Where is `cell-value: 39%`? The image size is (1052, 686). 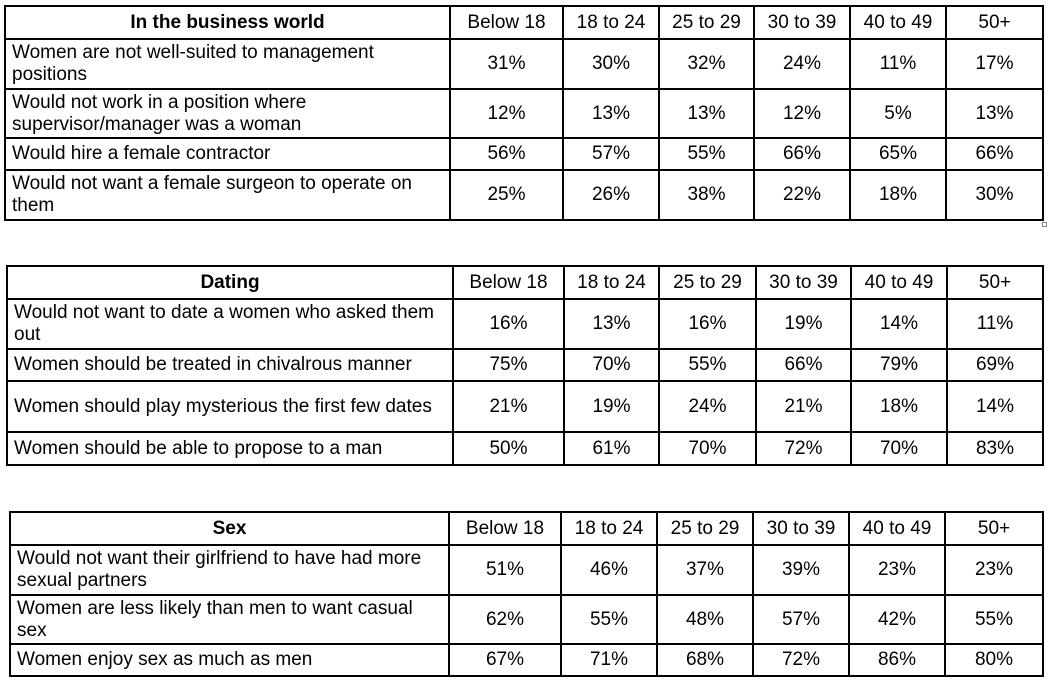 cell-value: 39% is located at coordinates (801, 570).